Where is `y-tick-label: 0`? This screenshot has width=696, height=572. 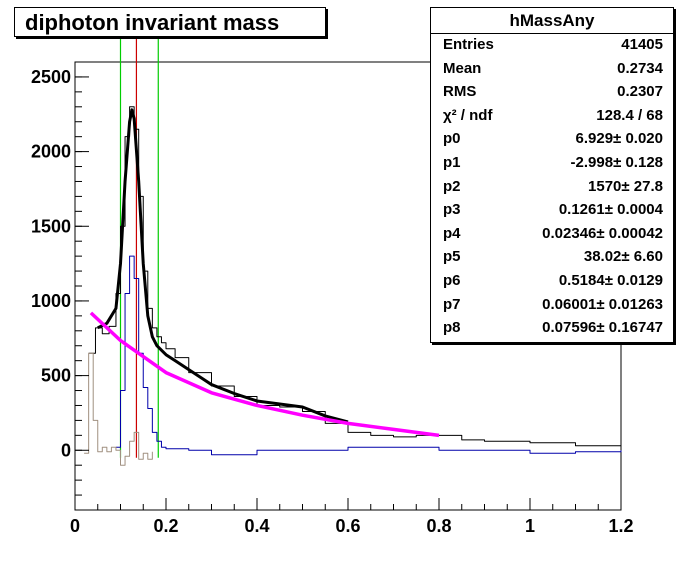 y-tick-label: 0 is located at coordinates (66, 450).